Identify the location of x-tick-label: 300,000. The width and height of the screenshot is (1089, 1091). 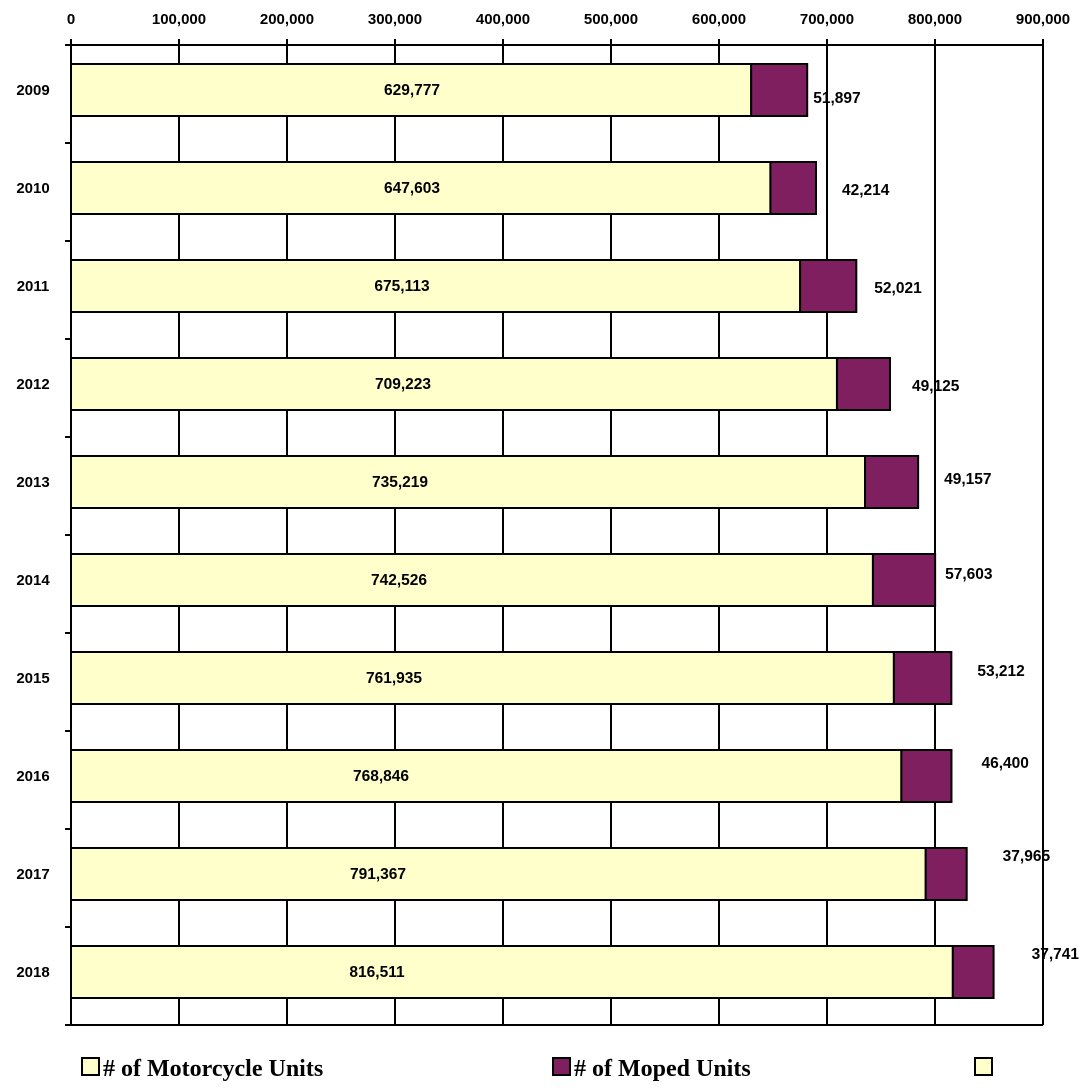
(395, 19).